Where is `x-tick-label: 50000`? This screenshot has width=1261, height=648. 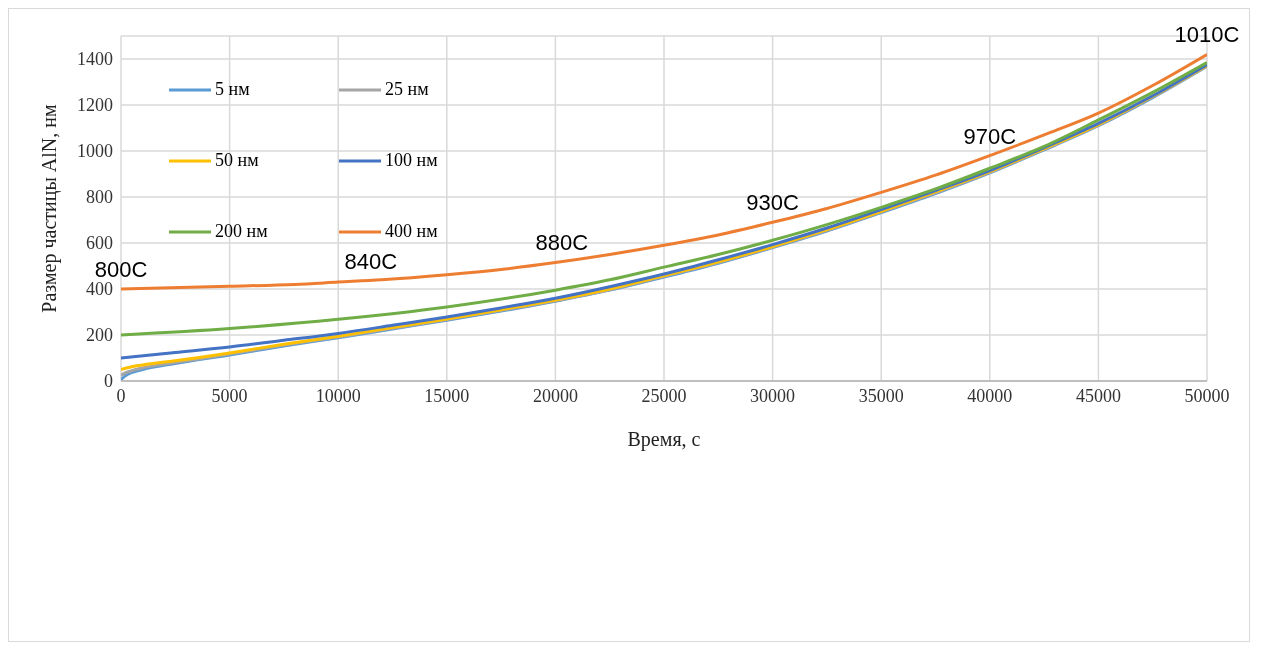 x-tick-label: 50000 is located at coordinates (1207, 395).